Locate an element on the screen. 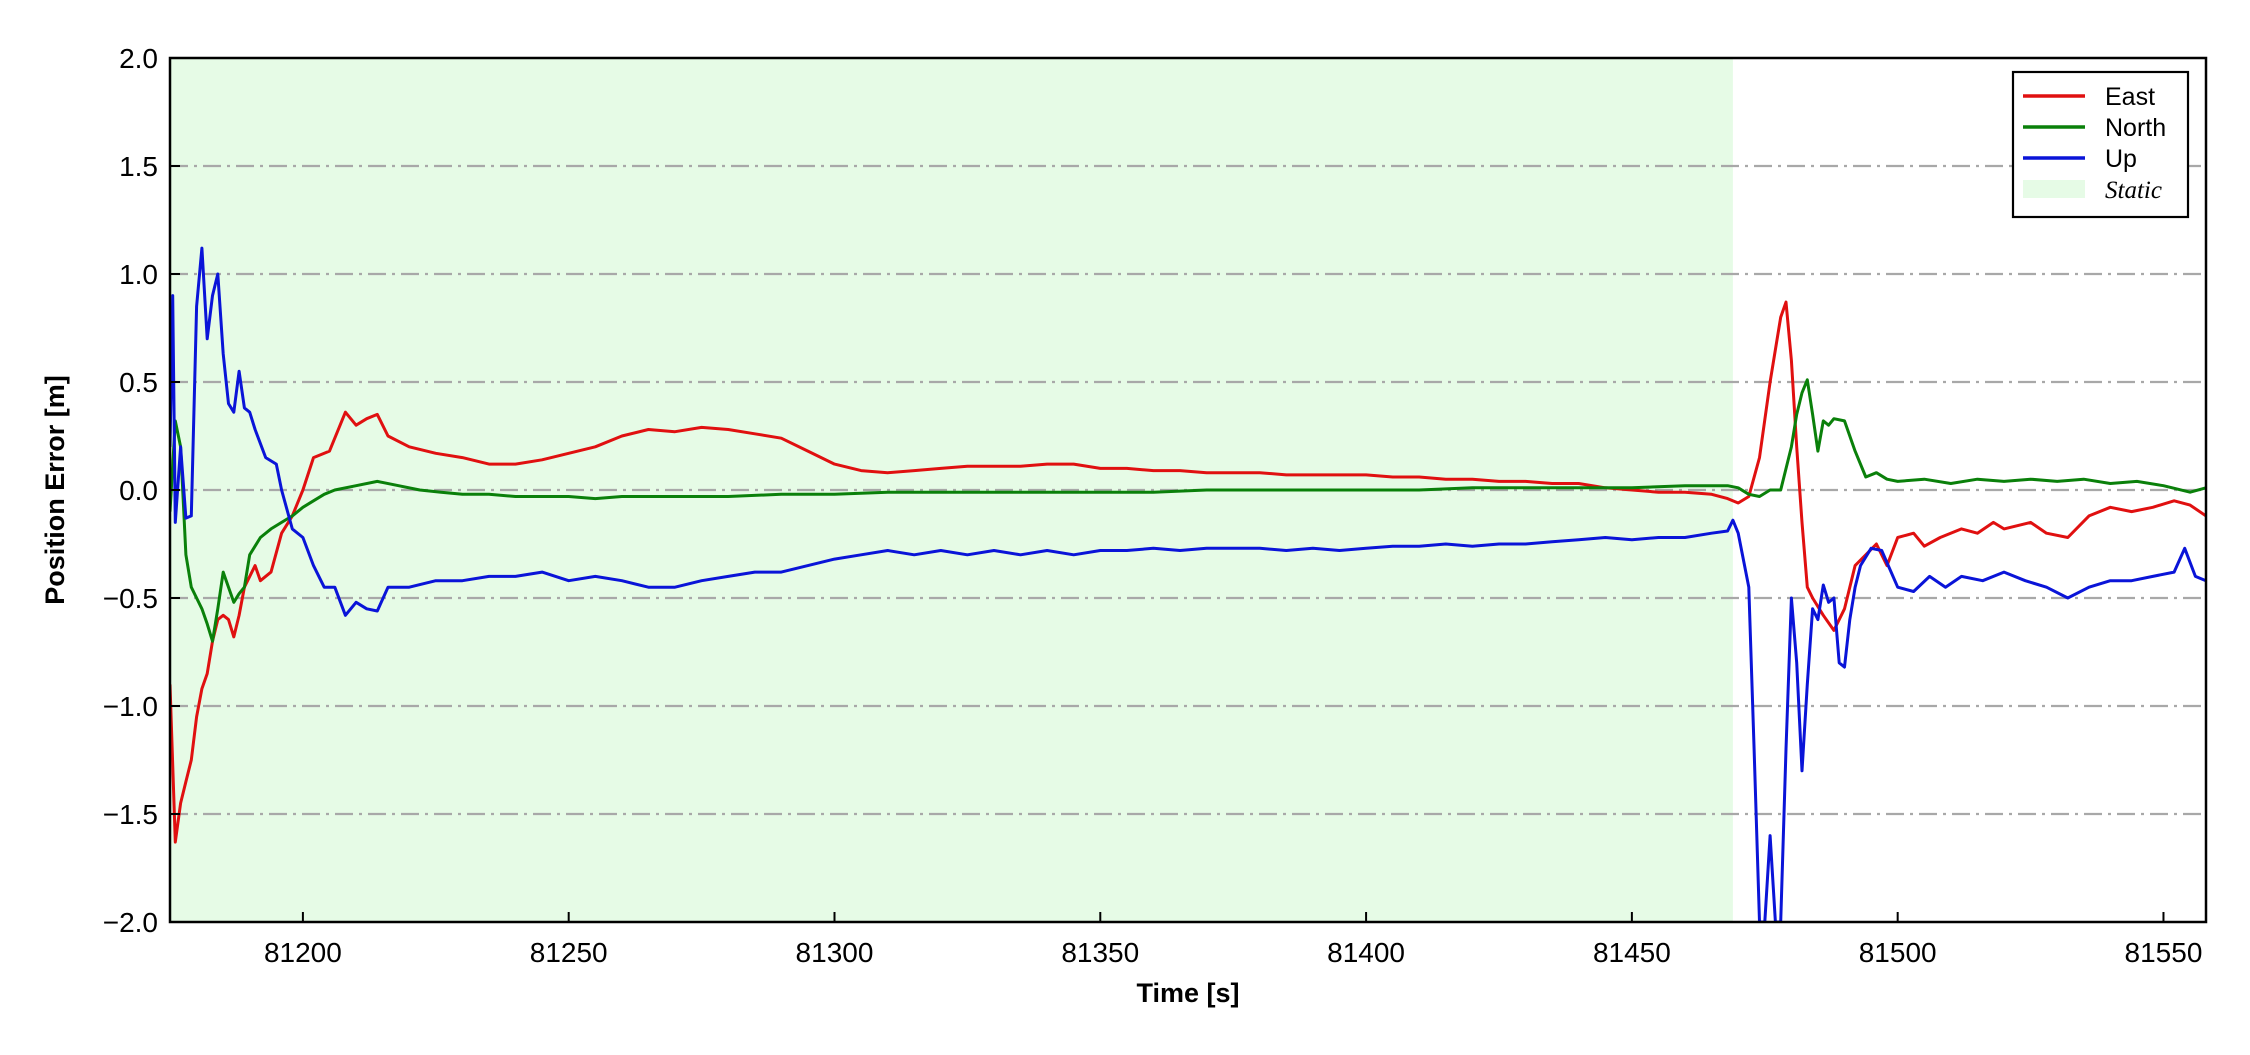  y-tick-label: 1.0 is located at coordinates (138, 274).